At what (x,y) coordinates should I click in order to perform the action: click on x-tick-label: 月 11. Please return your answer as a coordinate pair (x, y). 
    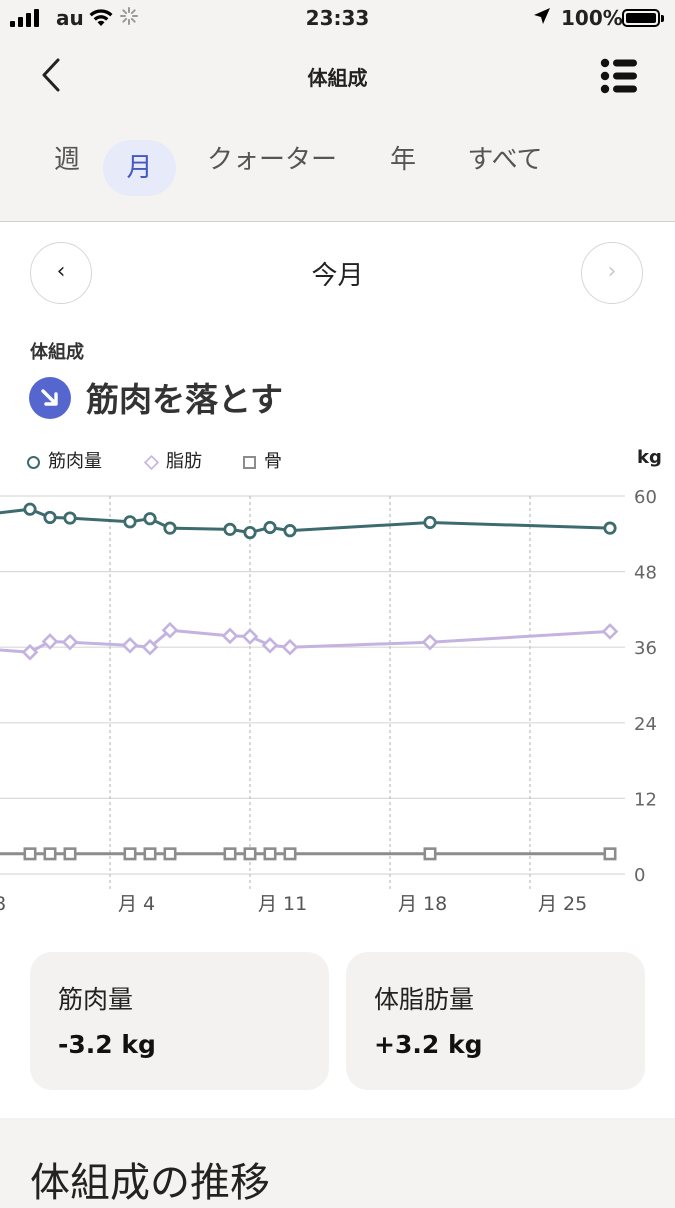
    Looking at the image, I should click on (282, 904).